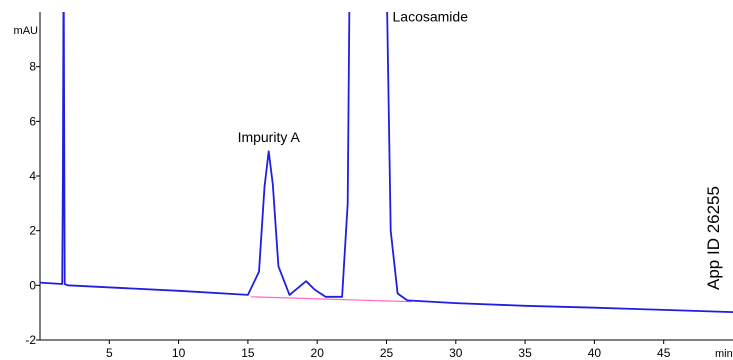 This screenshot has width=733, height=360. What do you see at coordinates (318, 353) in the screenshot?
I see `x-tick-label: 20` at bounding box center [318, 353].